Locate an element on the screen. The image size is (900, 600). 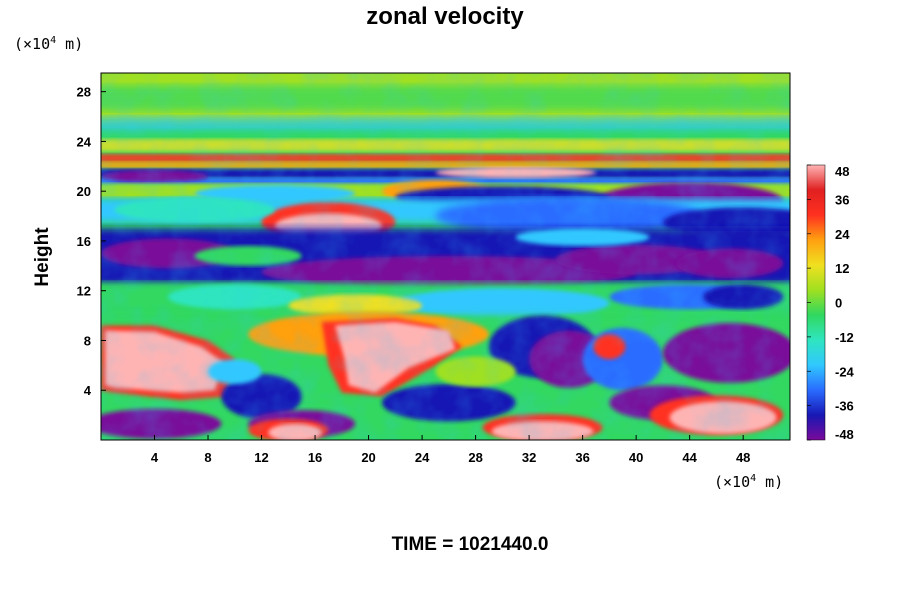
y-axis-label: Height is located at coordinates (42, 257).